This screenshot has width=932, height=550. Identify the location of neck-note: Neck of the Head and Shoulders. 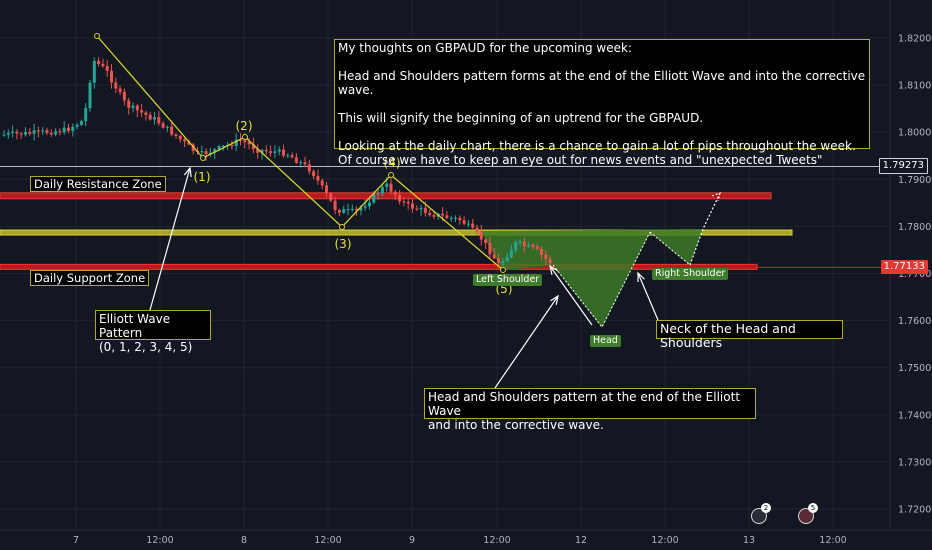
(749, 335).